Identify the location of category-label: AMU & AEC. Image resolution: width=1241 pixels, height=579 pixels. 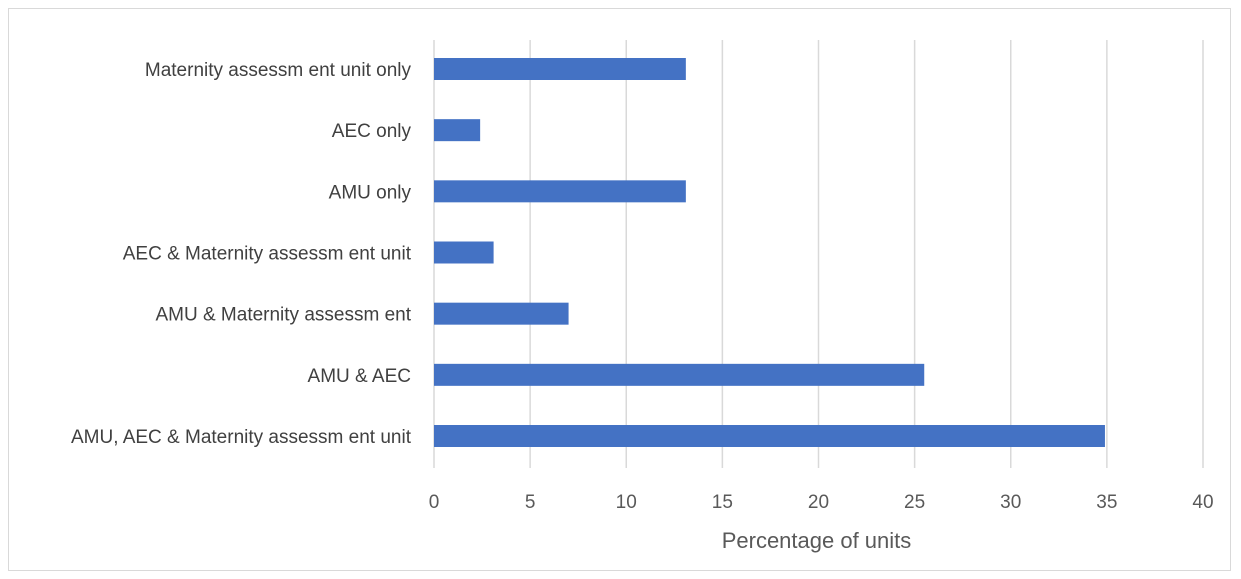
(359, 376).